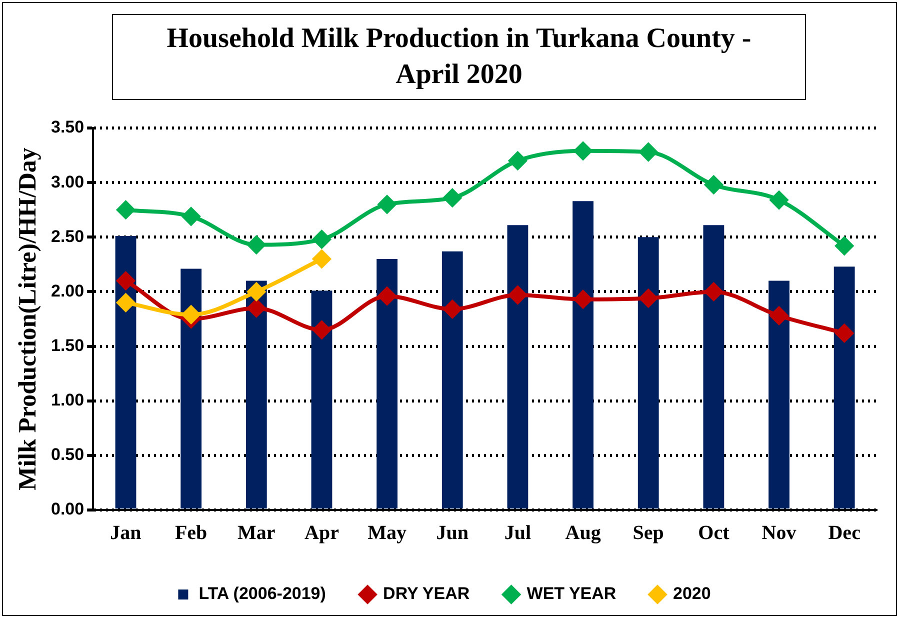 This screenshot has width=899, height=619. What do you see at coordinates (67, 127) in the screenshot?
I see `y-tick-label: 3.50` at bounding box center [67, 127].